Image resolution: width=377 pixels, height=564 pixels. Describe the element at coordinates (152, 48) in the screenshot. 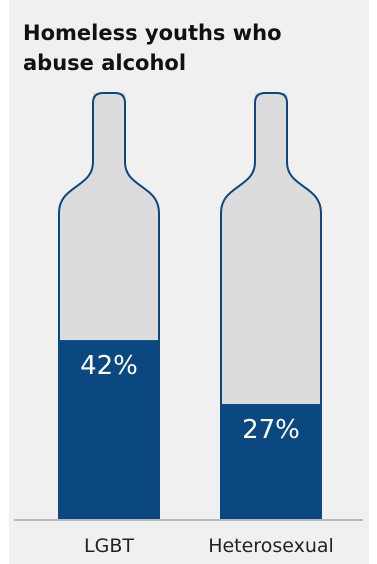

I see `chart-title: Homeless youths who abuse alcohol` at that location.